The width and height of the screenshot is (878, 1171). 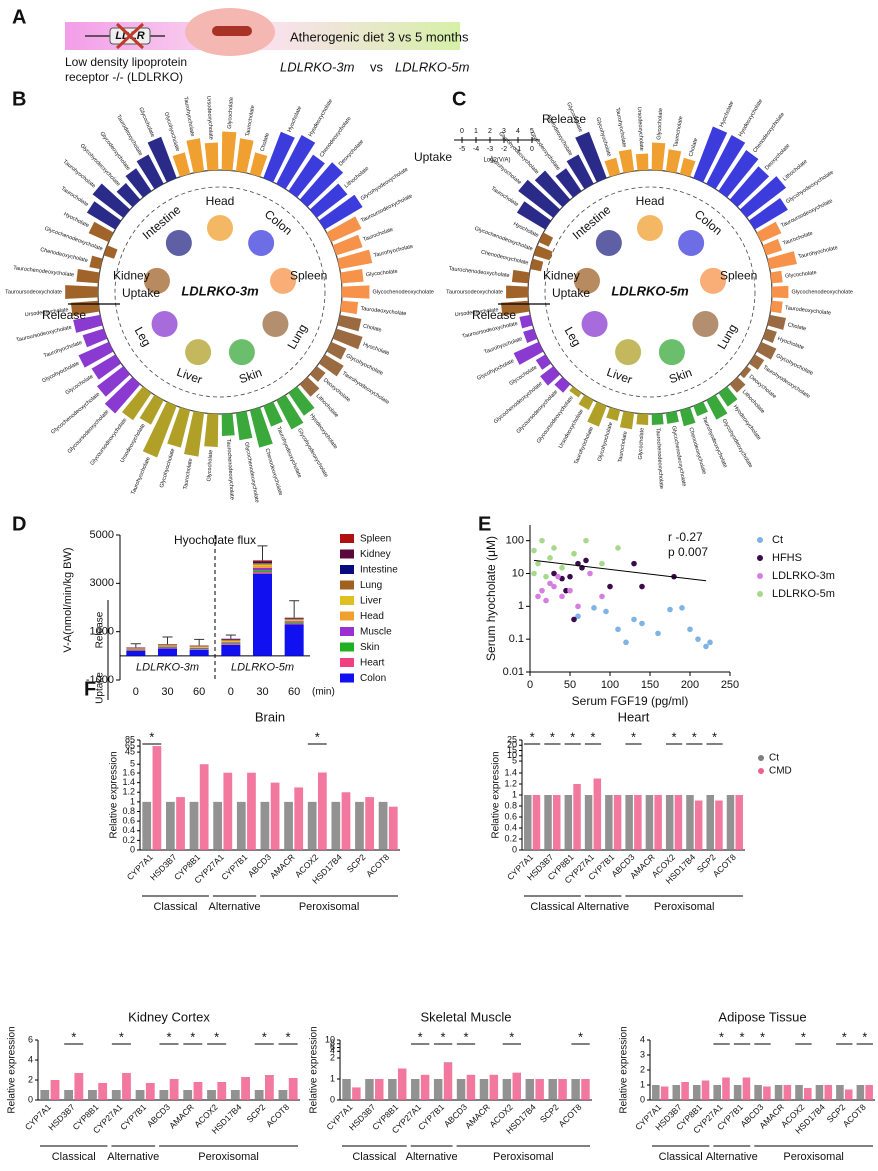 What do you see at coordinates (659, 458) in the screenshot?
I see `metabolite-label: Taurochenodeoxycholate` at bounding box center [659, 458].